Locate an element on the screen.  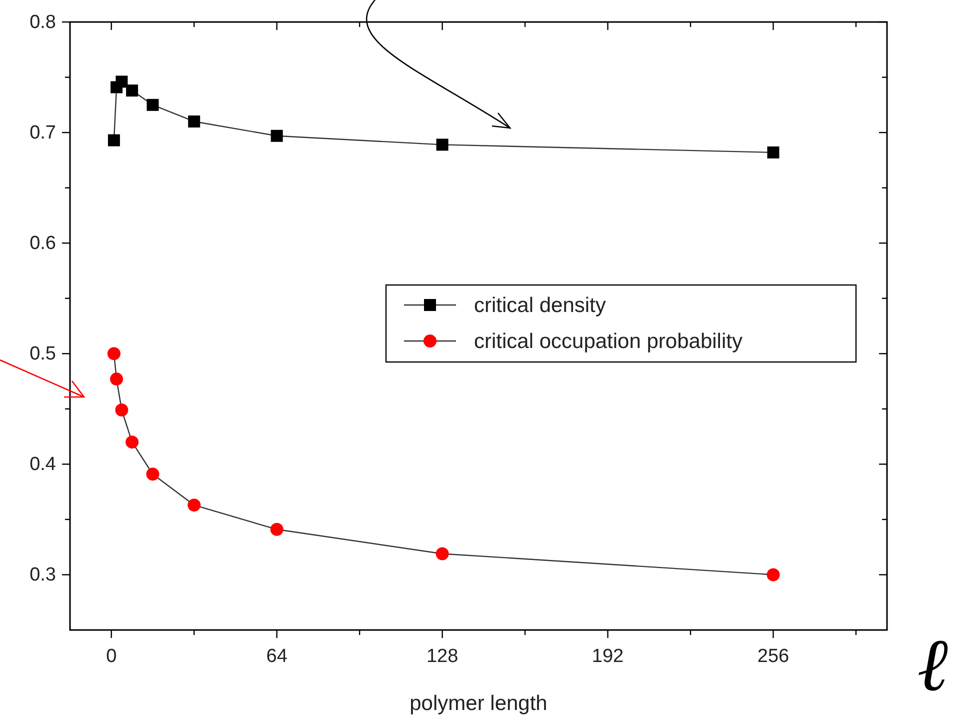
y-tick-label: 0.7 is located at coordinates (43, 133).